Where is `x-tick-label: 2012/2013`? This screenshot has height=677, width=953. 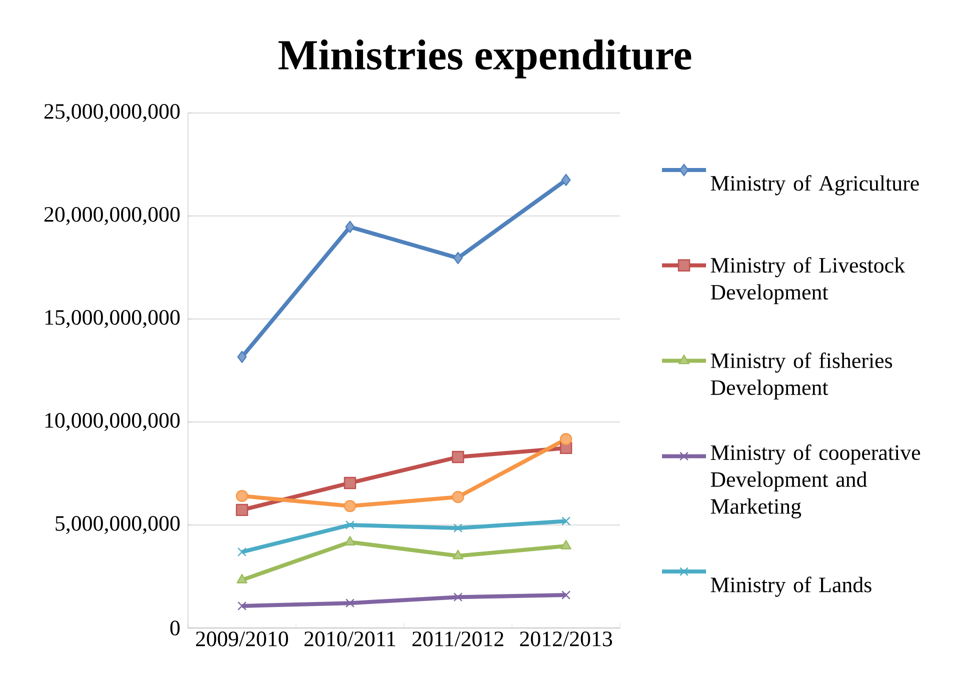 x-tick-label: 2012/2013 is located at coordinates (566, 639).